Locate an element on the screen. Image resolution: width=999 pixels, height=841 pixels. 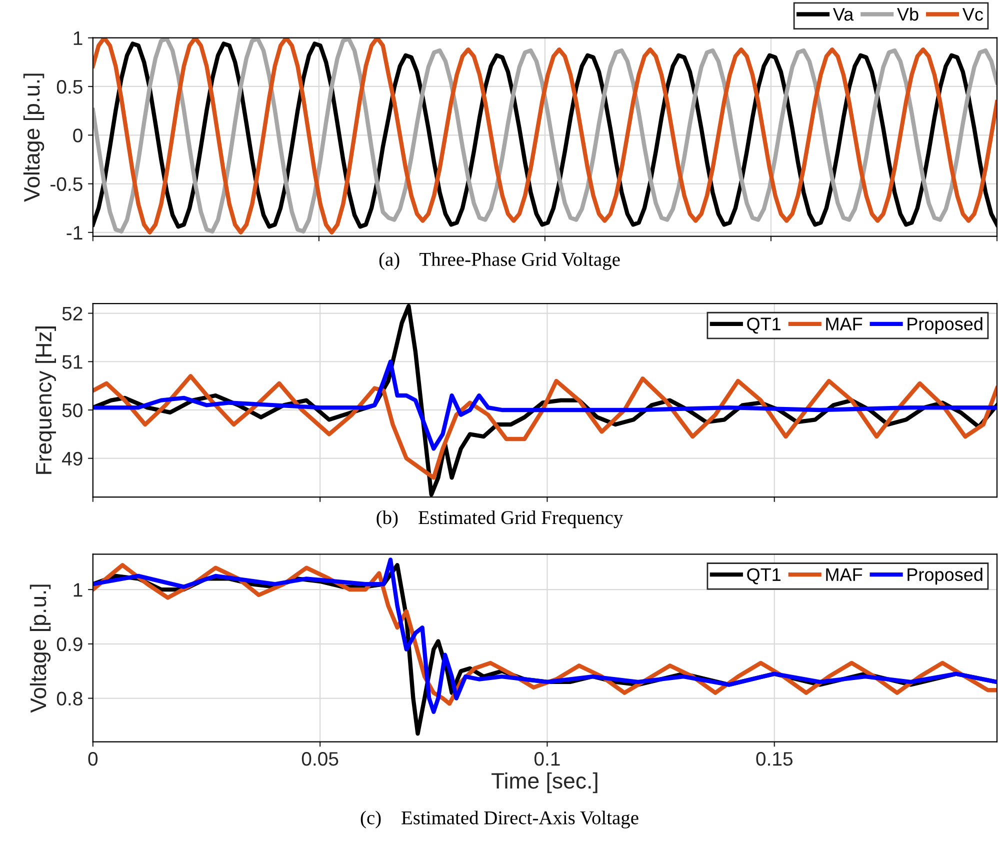
x-tick-label: 0.15 is located at coordinates (774, 759).